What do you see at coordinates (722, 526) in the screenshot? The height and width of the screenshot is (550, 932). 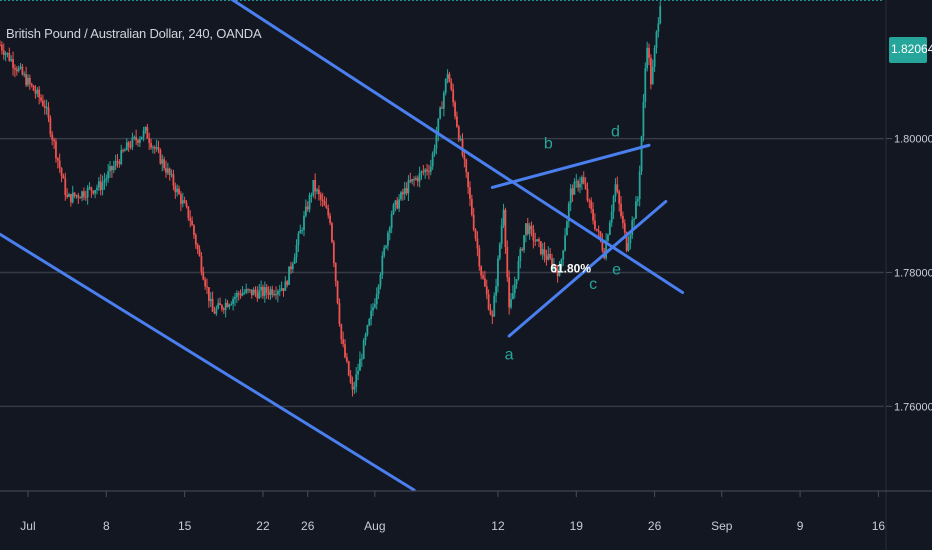 I see `x-tick-label: Sep` at bounding box center [722, 526].